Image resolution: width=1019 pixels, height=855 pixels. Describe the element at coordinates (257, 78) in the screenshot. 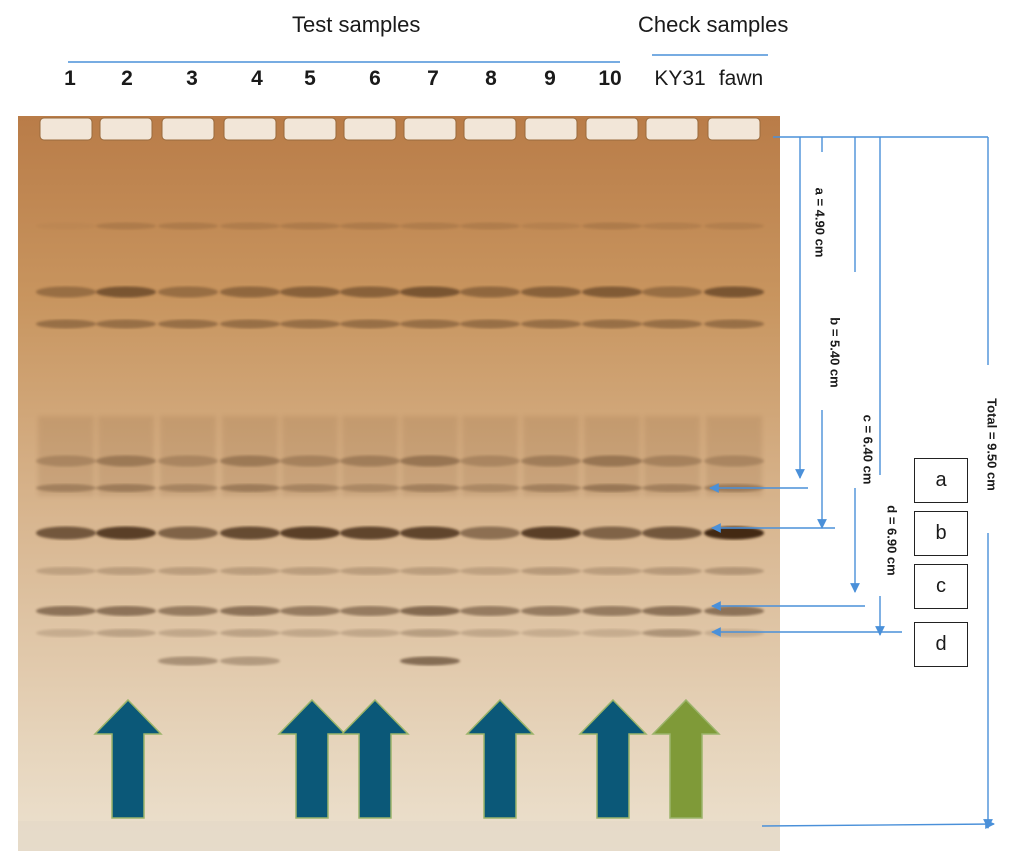

I see `lane-label-4: 4` at that location.